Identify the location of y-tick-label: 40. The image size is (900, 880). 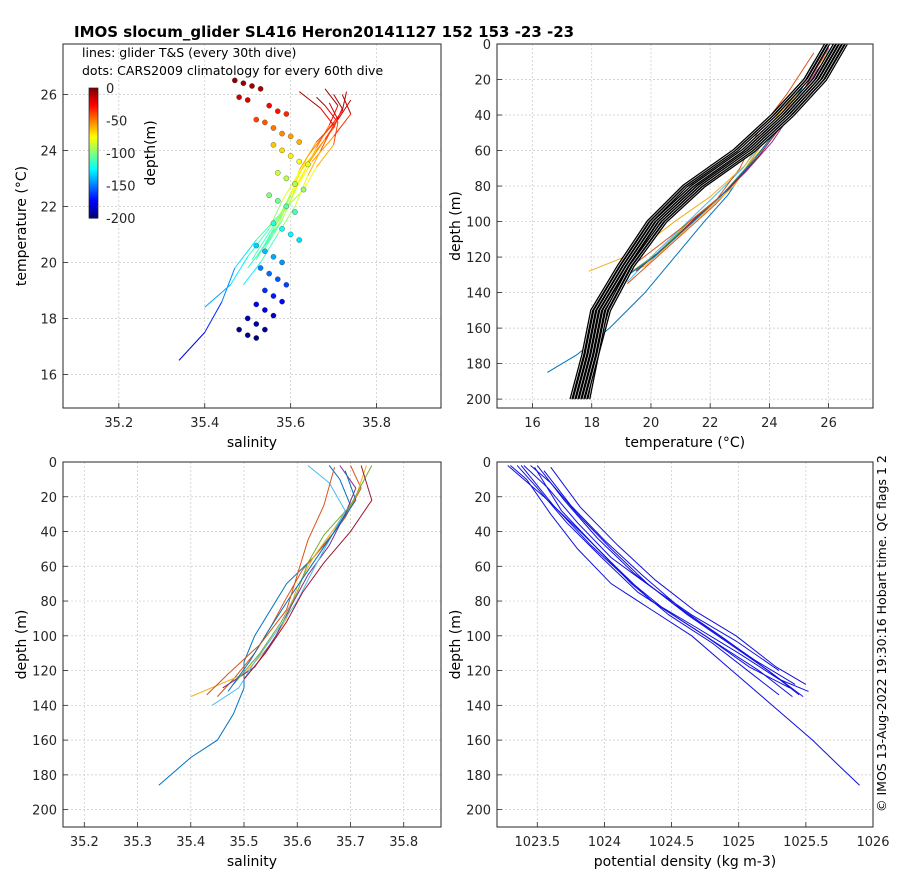
(482, 533).